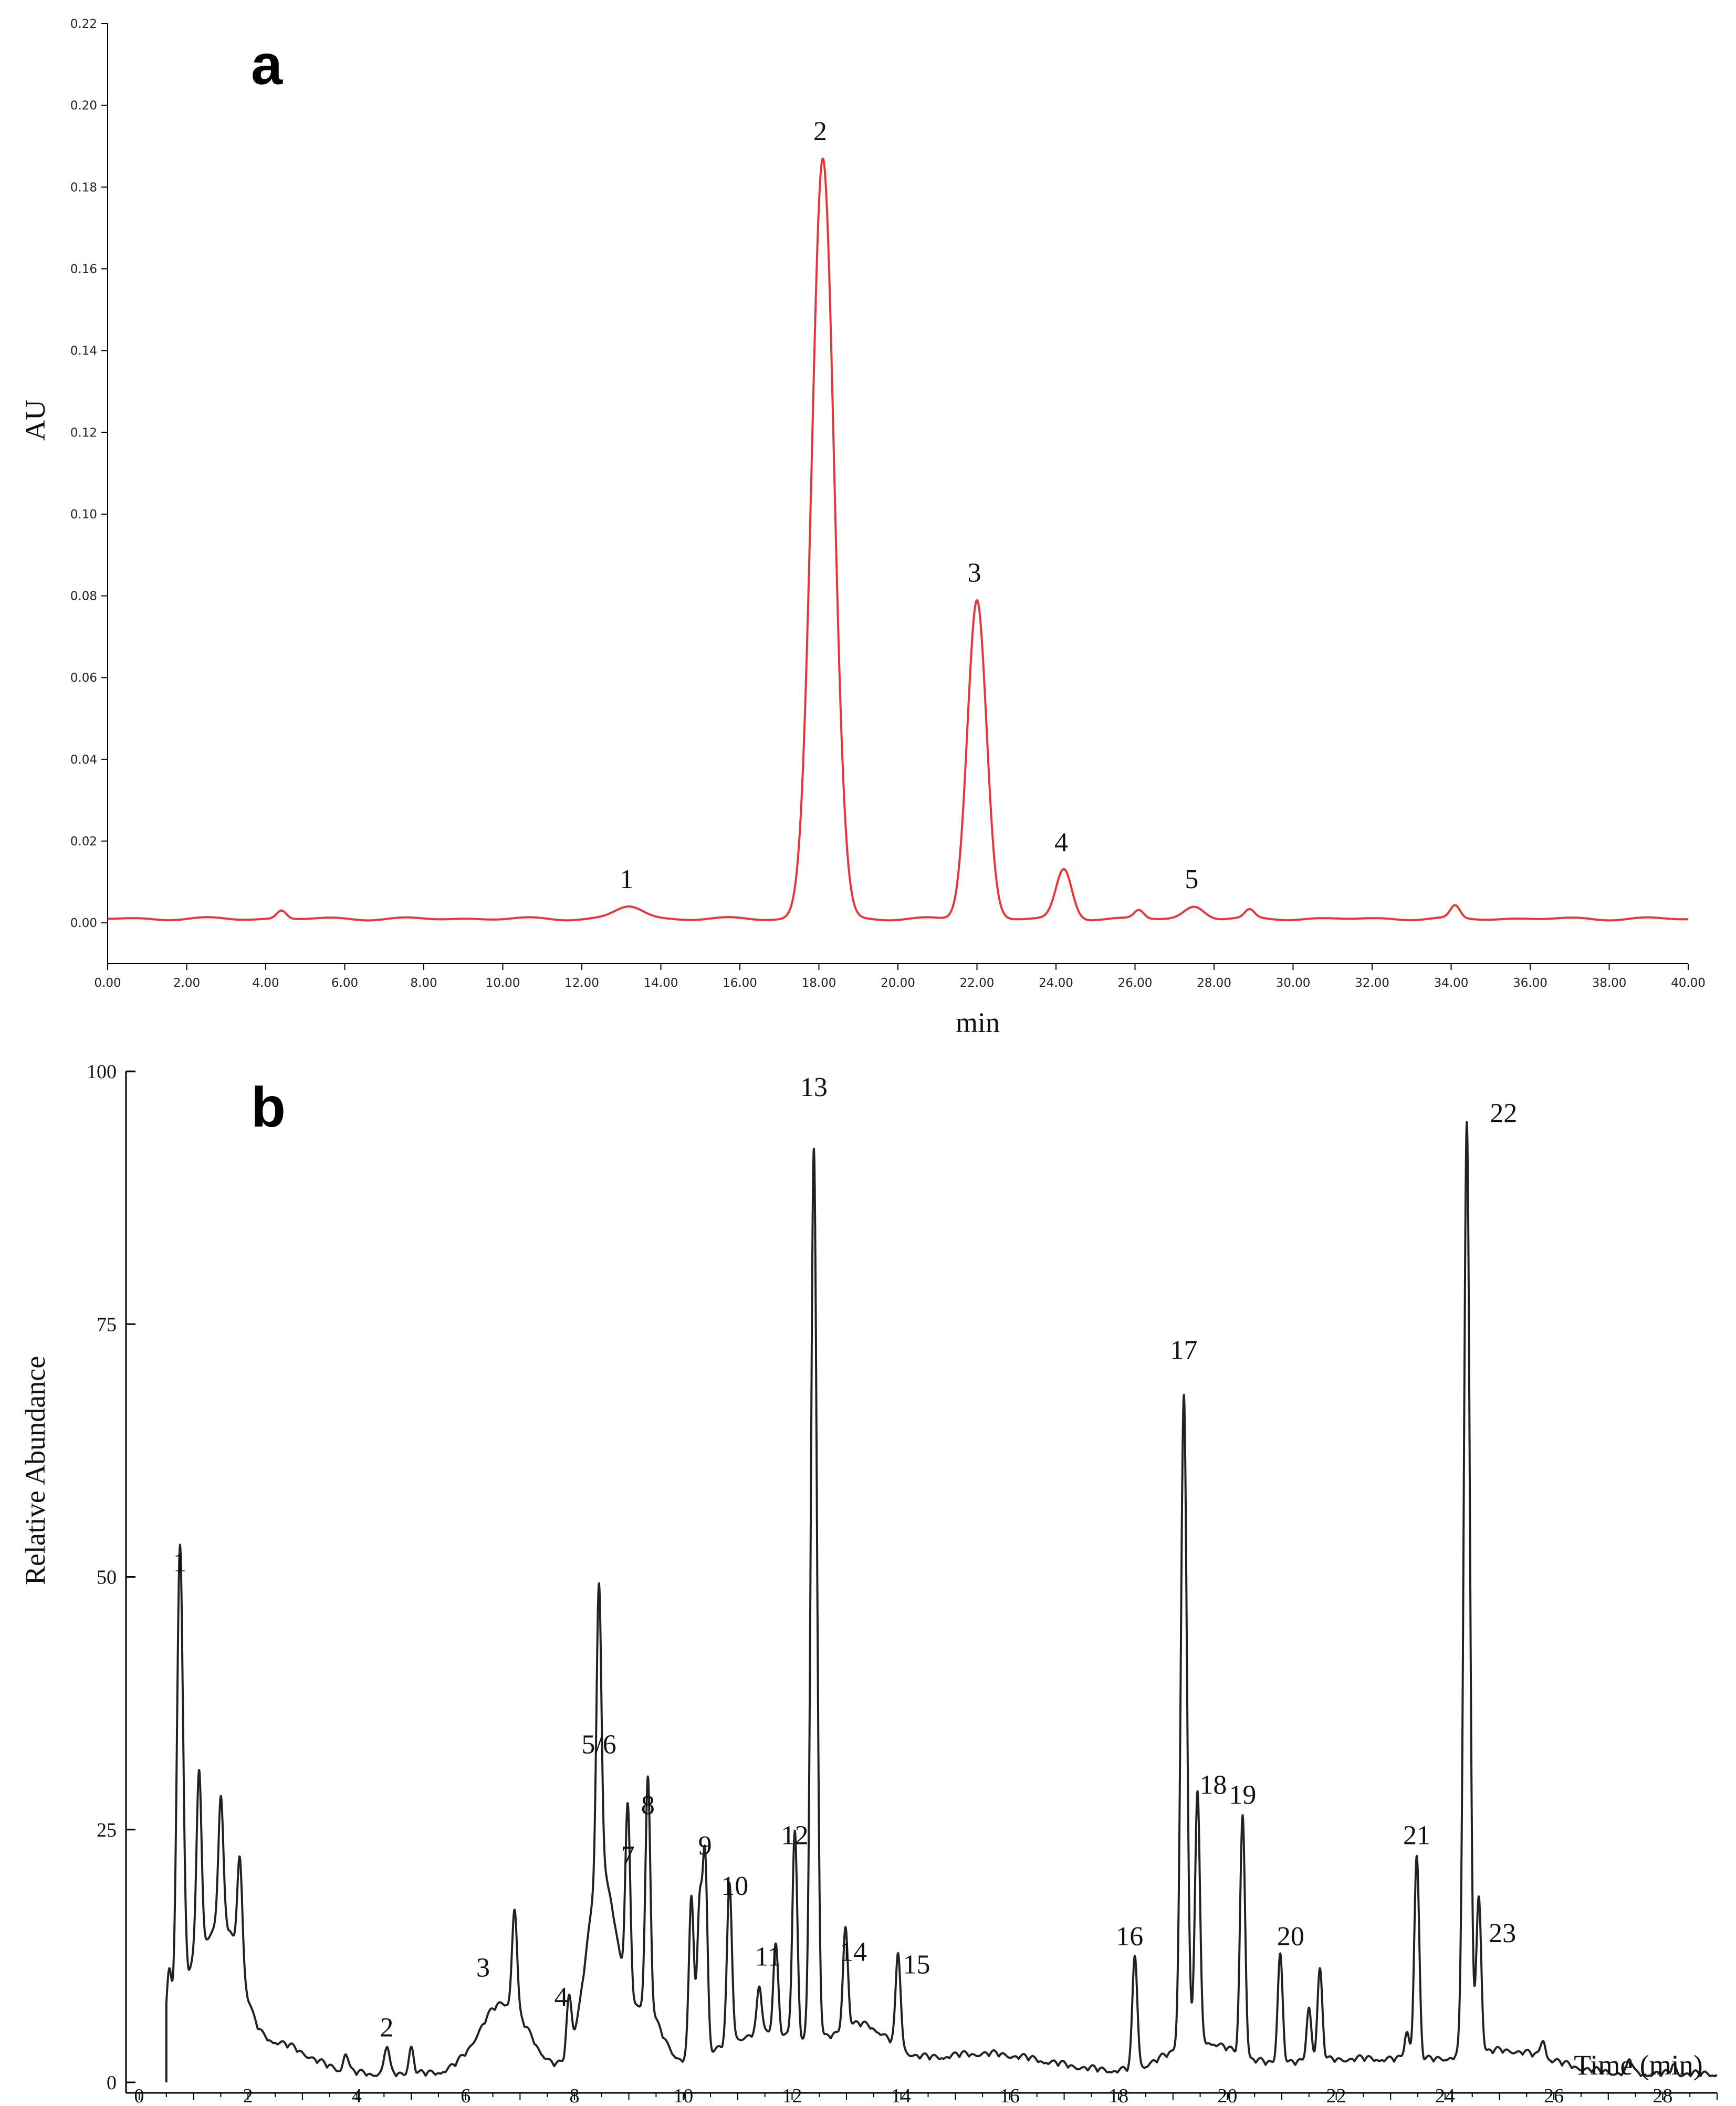 Image resolution: width=1736 pixels, height=2106 pixels. I want to click on panel-b-peak-label: 14, so click(853, 1952).